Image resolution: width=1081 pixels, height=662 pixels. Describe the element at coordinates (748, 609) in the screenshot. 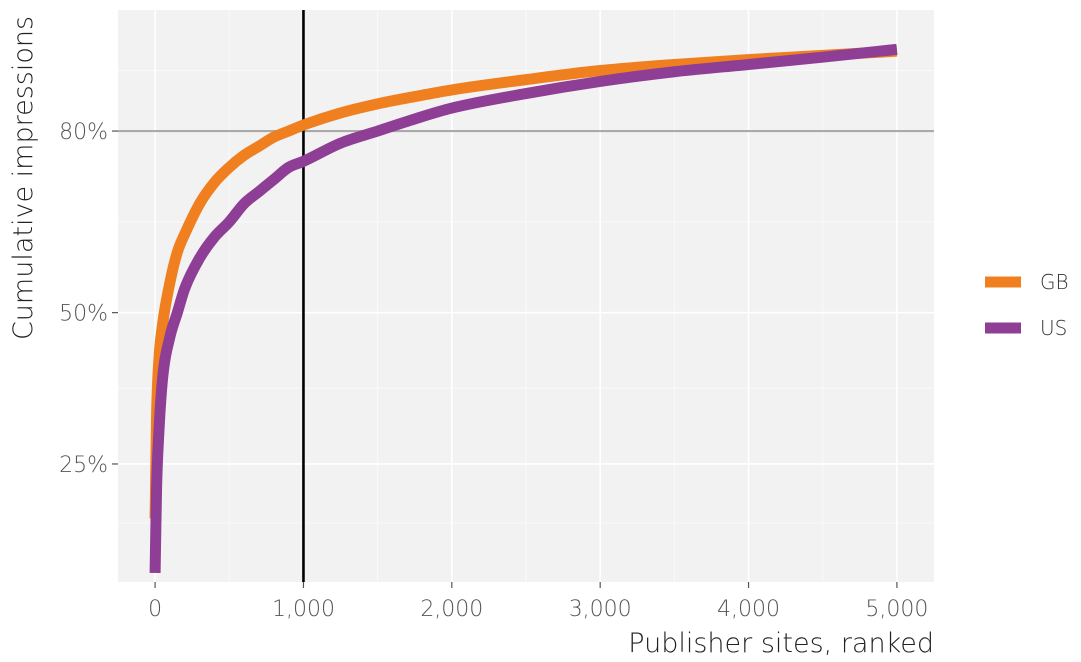

I see `x-tick-label: 4,000` at that location.